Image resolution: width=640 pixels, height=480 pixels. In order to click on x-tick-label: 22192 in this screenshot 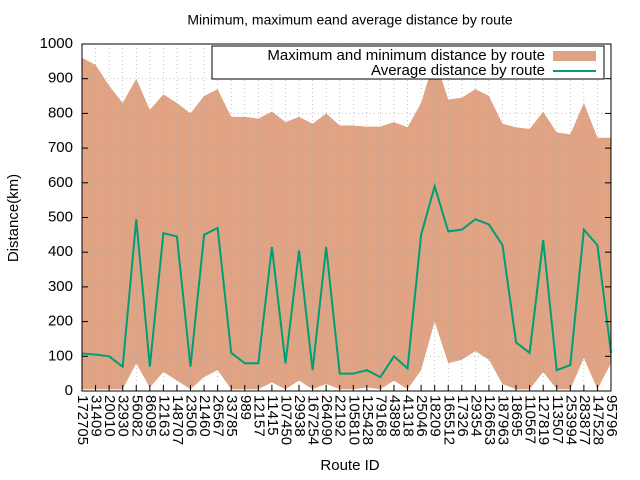, I will do `click(340, 416)`.